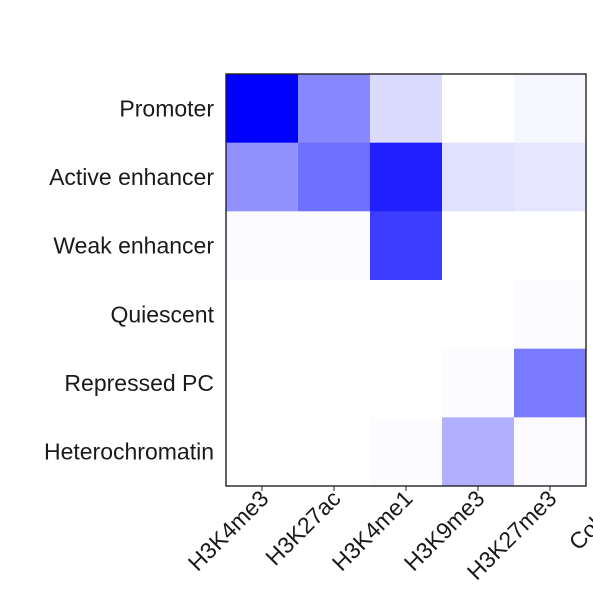 Image resolution: width=593 pixels, height=614 pixels. I want to click on row-label: Active enhancer, so click(131, 177).